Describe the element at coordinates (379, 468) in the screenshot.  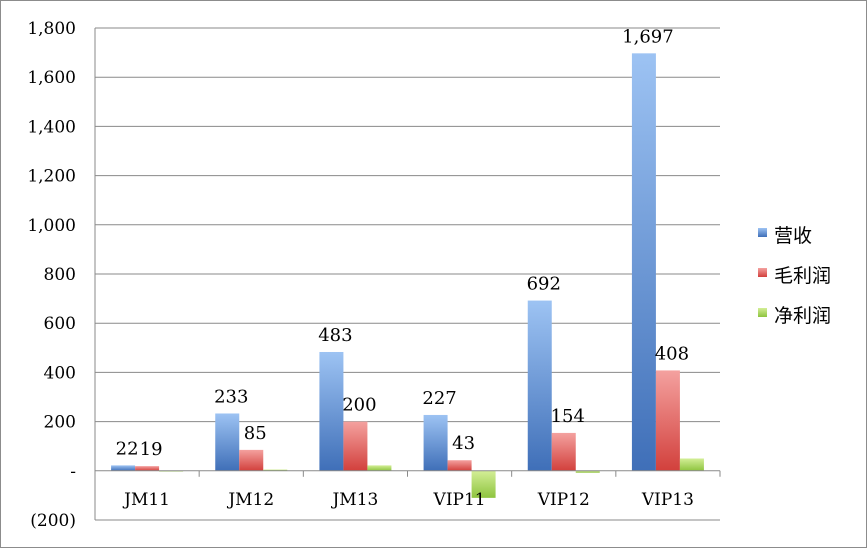
I see `bar-净利润-JM13` at that location.